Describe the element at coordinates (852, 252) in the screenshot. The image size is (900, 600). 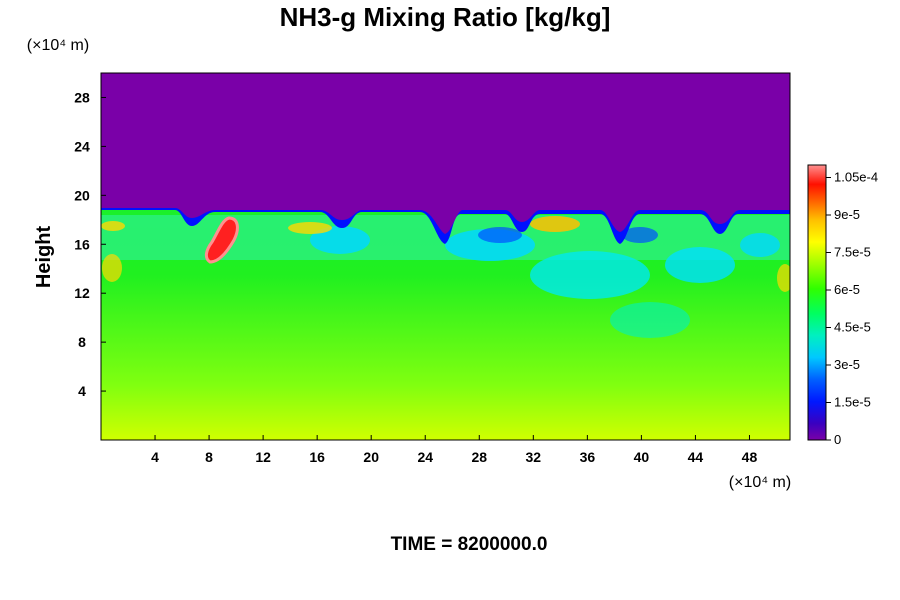
I see `colorbar-tick-label: 7.5e-5` at that location.